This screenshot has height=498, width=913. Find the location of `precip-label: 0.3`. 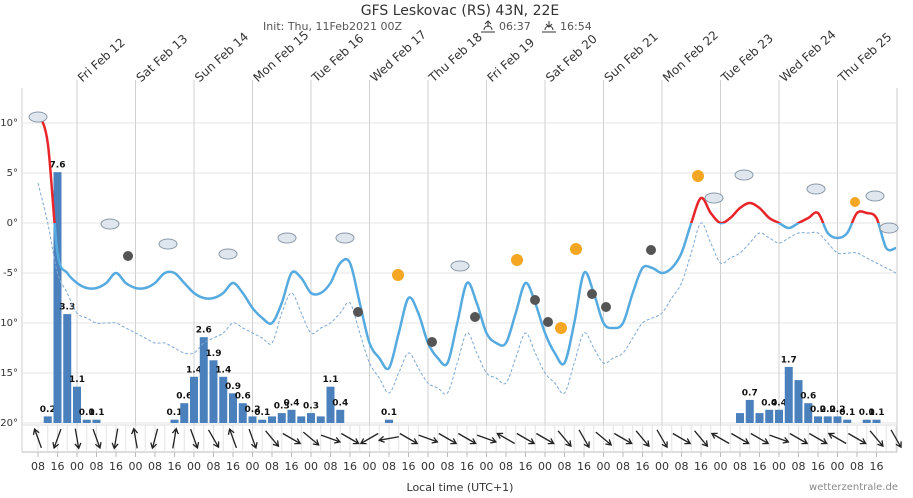

precip-label: 0.3 is located at coordinates (311, 407).